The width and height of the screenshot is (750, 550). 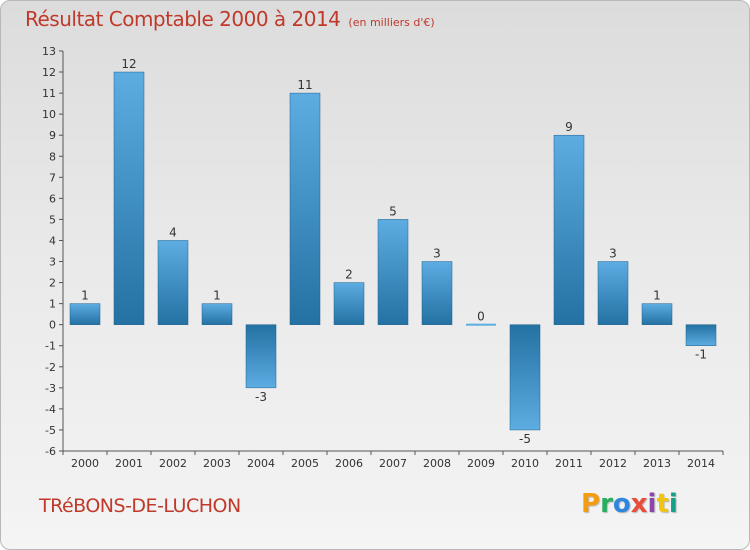 I want to click on data-label: 12, so click(x=128, y=64).